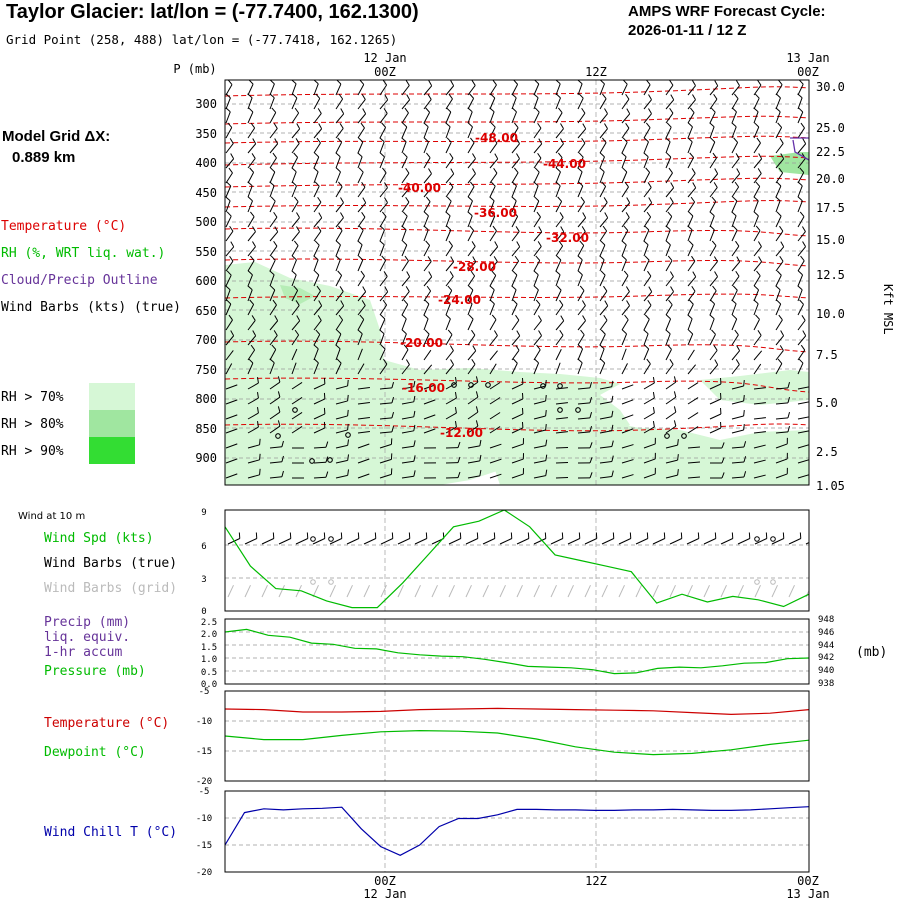 This screenshot has height=900, width=900. I want to click on p-tick-450: 450, so click(206, 193).